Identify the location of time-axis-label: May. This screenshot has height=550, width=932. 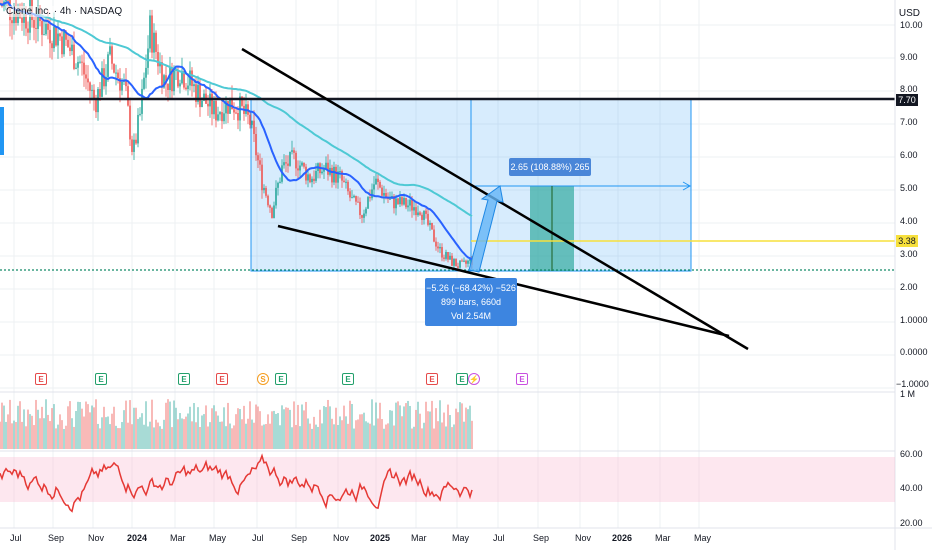
(461, 538).